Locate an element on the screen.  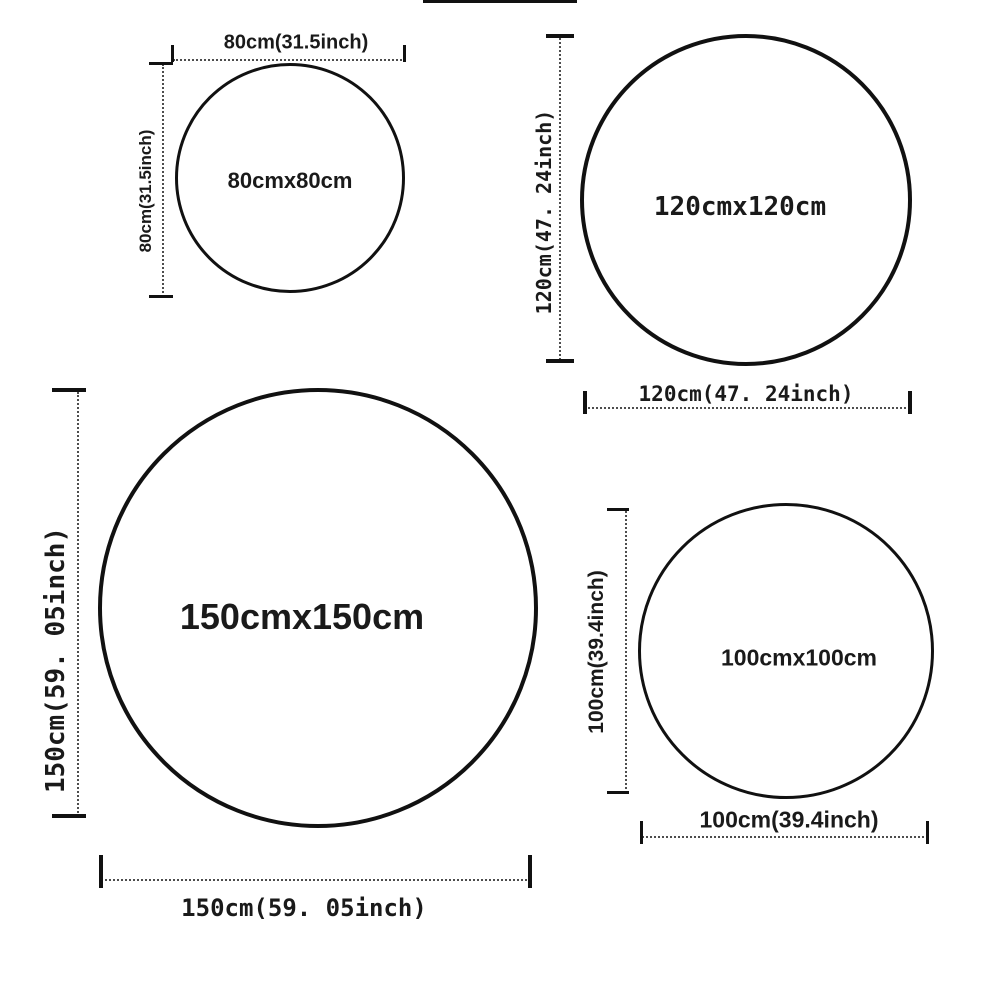
size-100-height-label: 100cm(39.4inch) is located at coordinates (596, 652).